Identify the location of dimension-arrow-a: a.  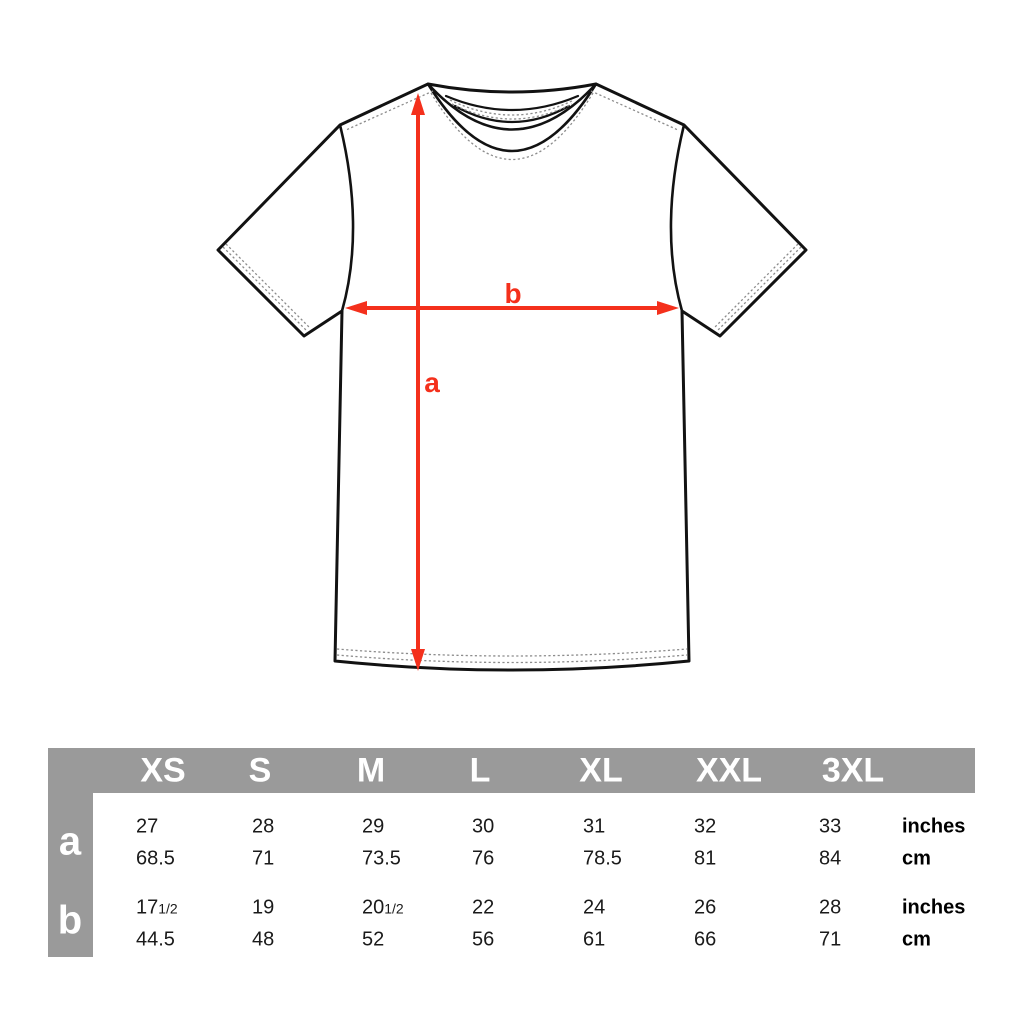
(425, 382).